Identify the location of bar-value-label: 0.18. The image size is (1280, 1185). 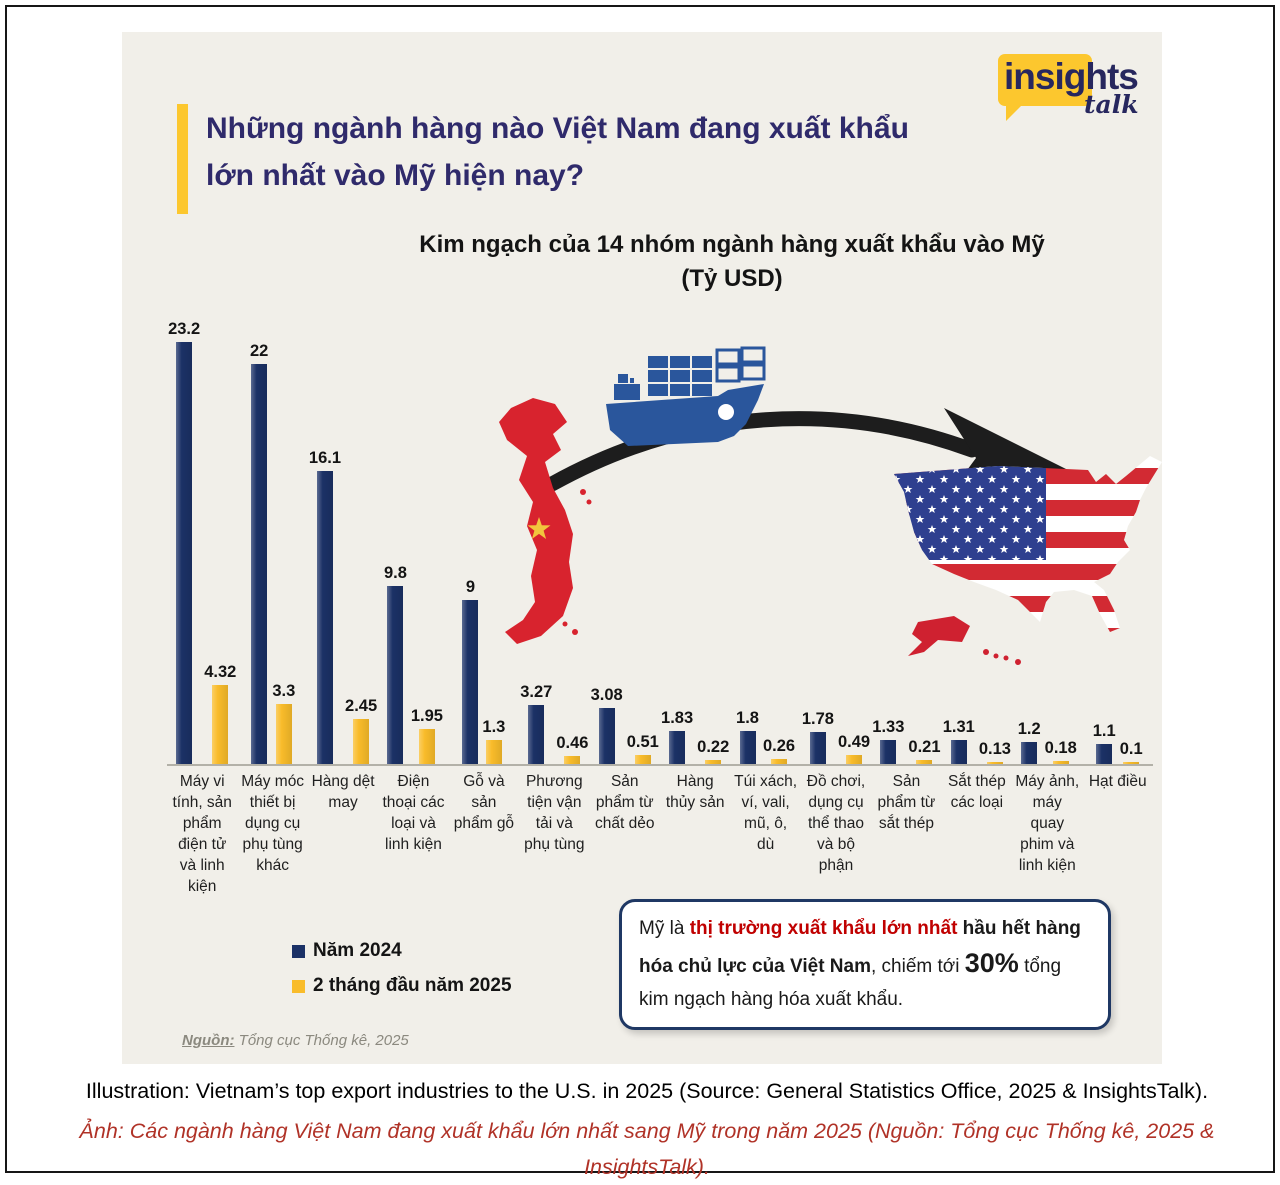
(1060, 747).